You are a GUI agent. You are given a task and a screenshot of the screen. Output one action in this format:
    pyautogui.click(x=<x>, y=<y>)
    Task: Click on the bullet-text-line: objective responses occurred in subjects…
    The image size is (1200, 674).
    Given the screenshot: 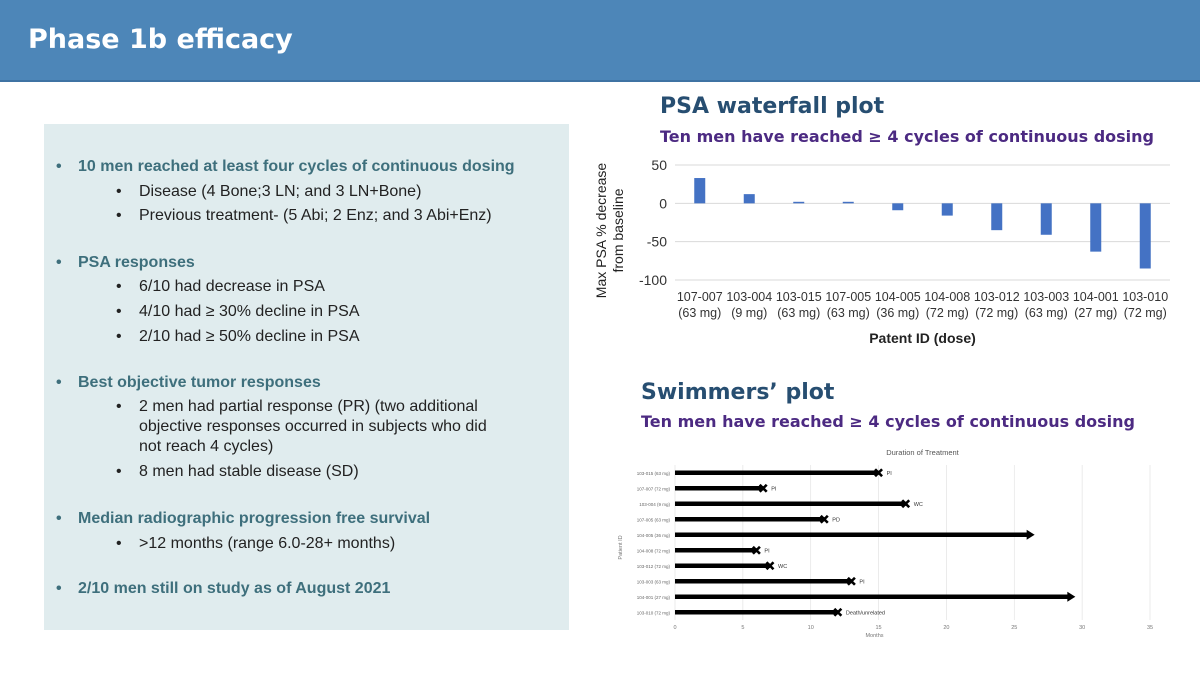 What is the action you would take?
    pyautogui.click(x=313, y=426)
    